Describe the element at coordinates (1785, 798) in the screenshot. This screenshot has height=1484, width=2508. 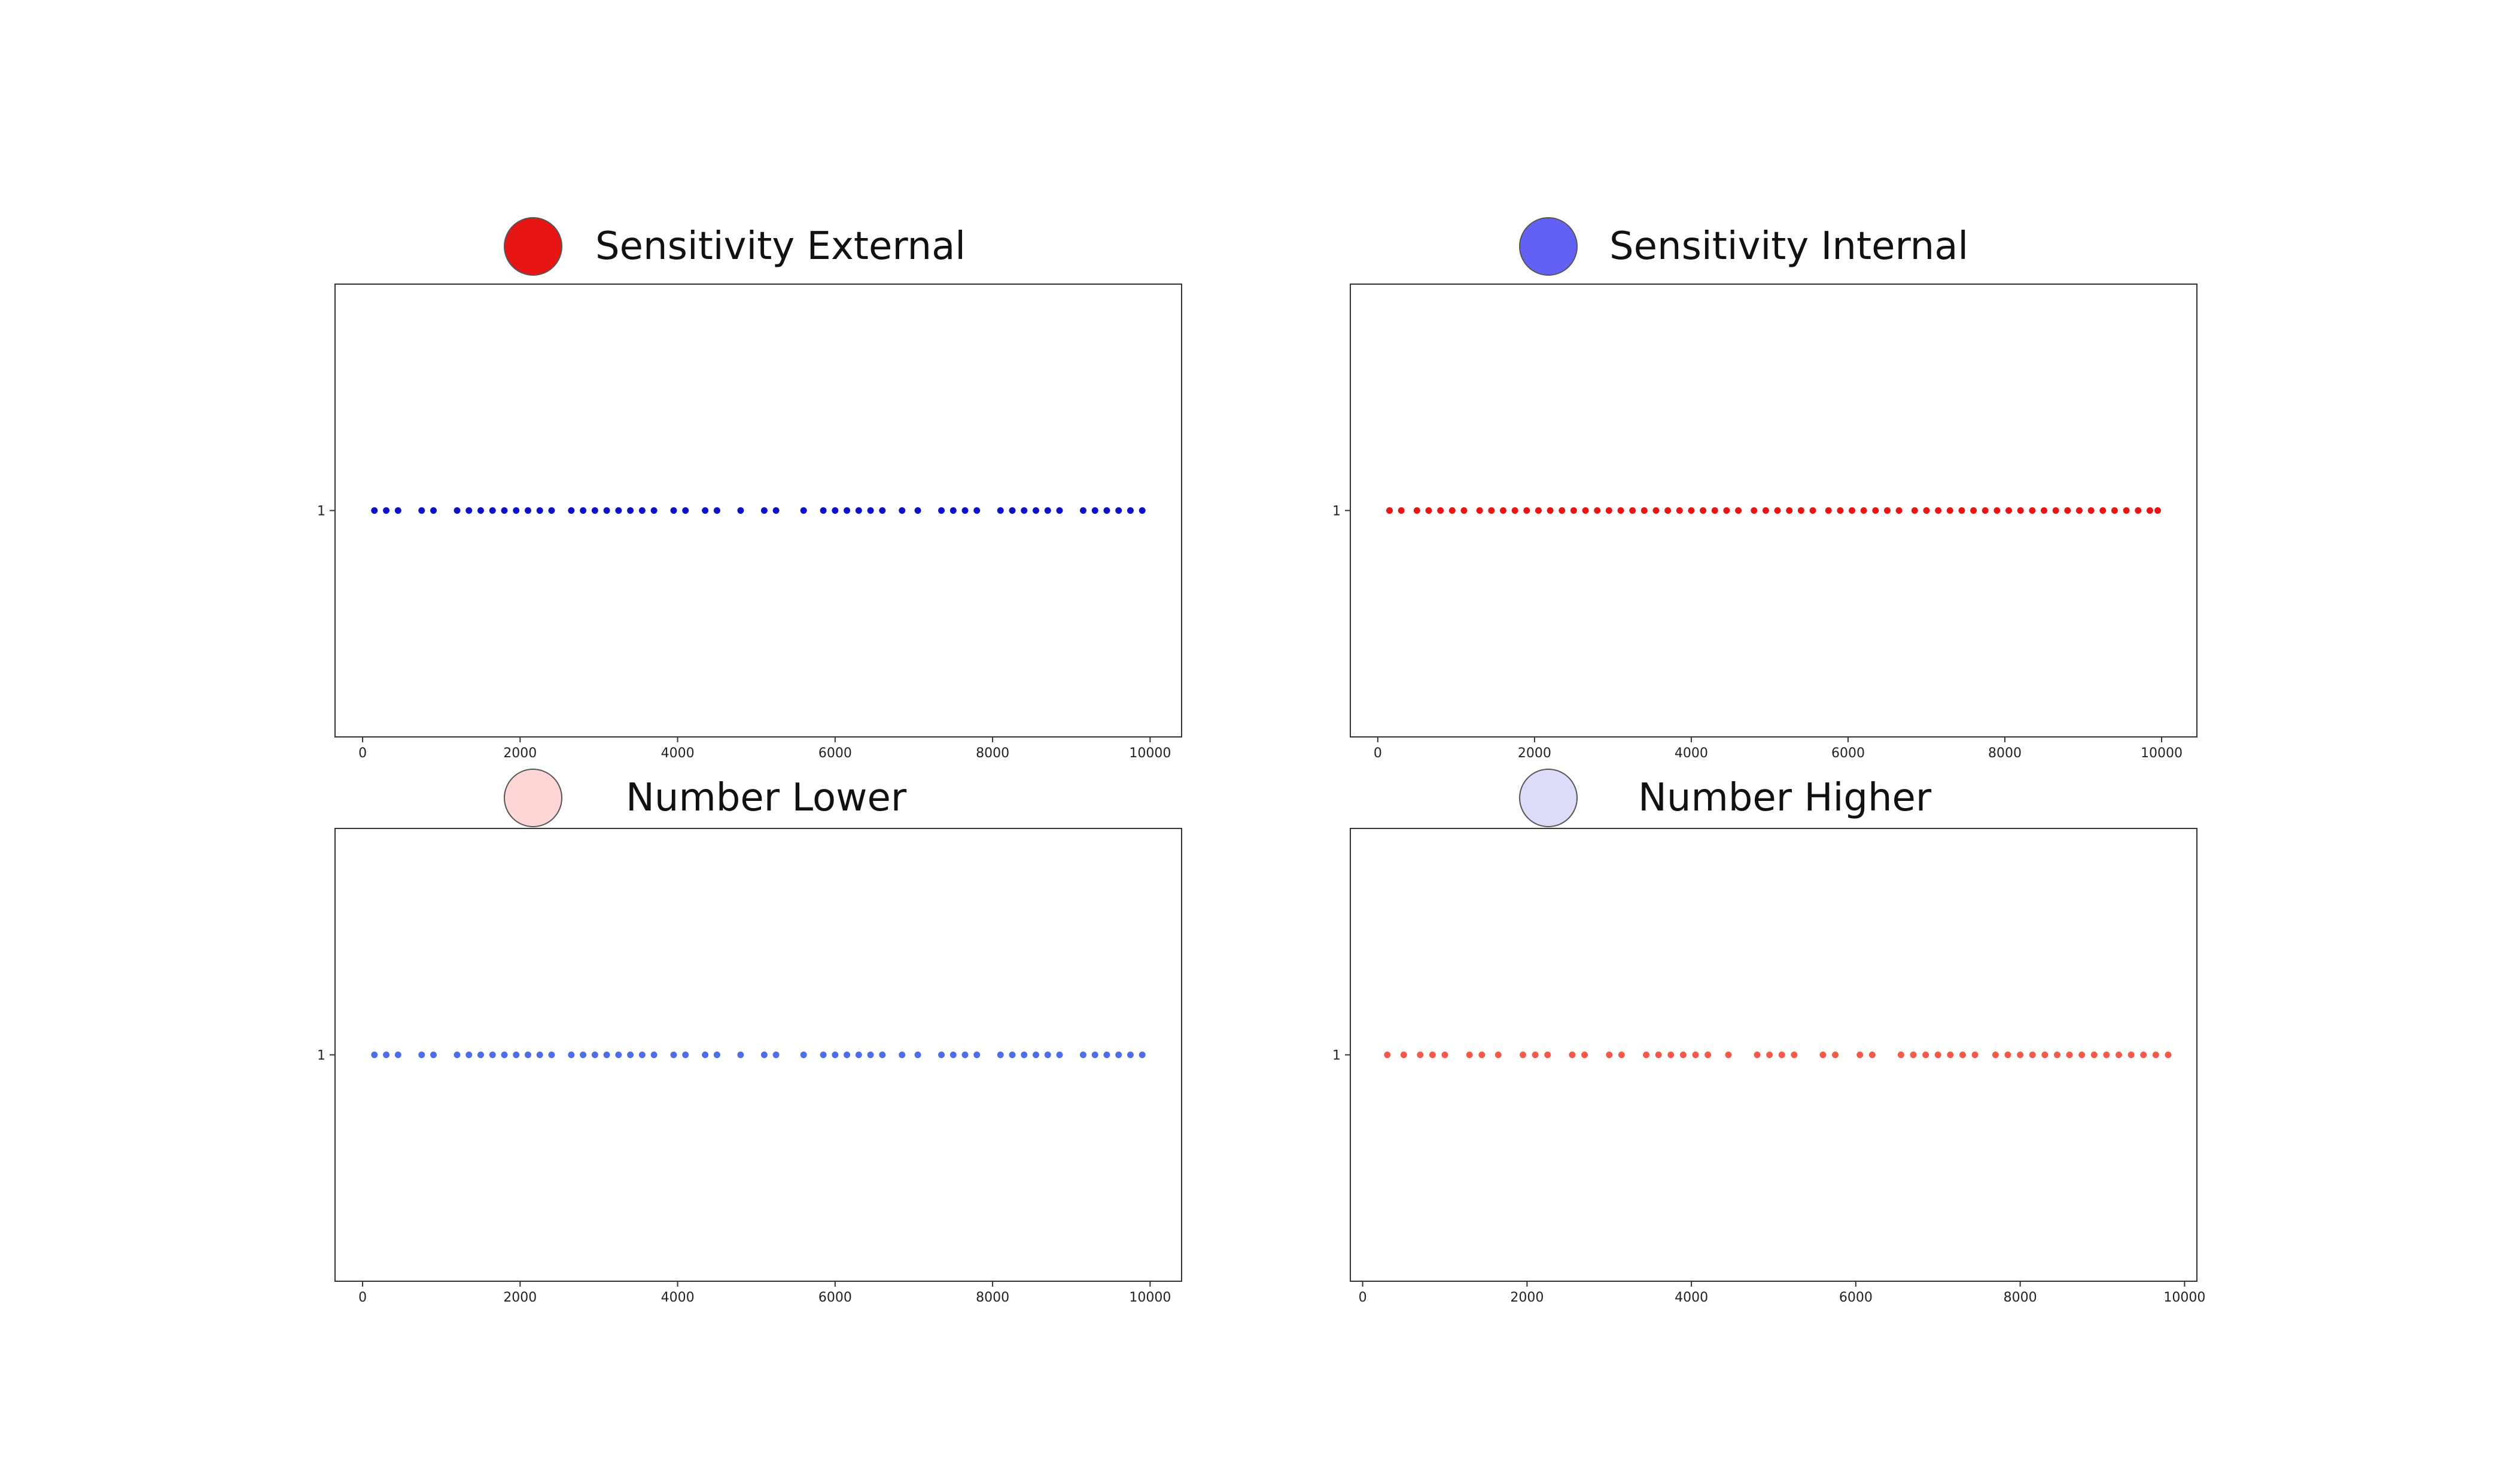
I see `chart-title: Number Higher` at that location.